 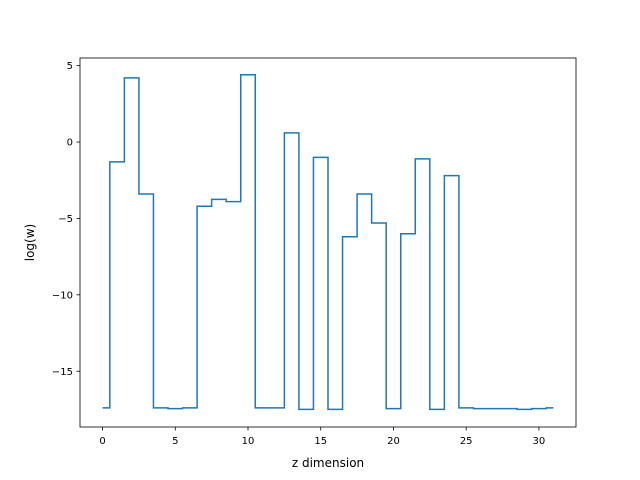 What do you see at coordinates (539, 441) in the screenshot?
I see `x-tick-label: 30` at bounding box center [539, 441].